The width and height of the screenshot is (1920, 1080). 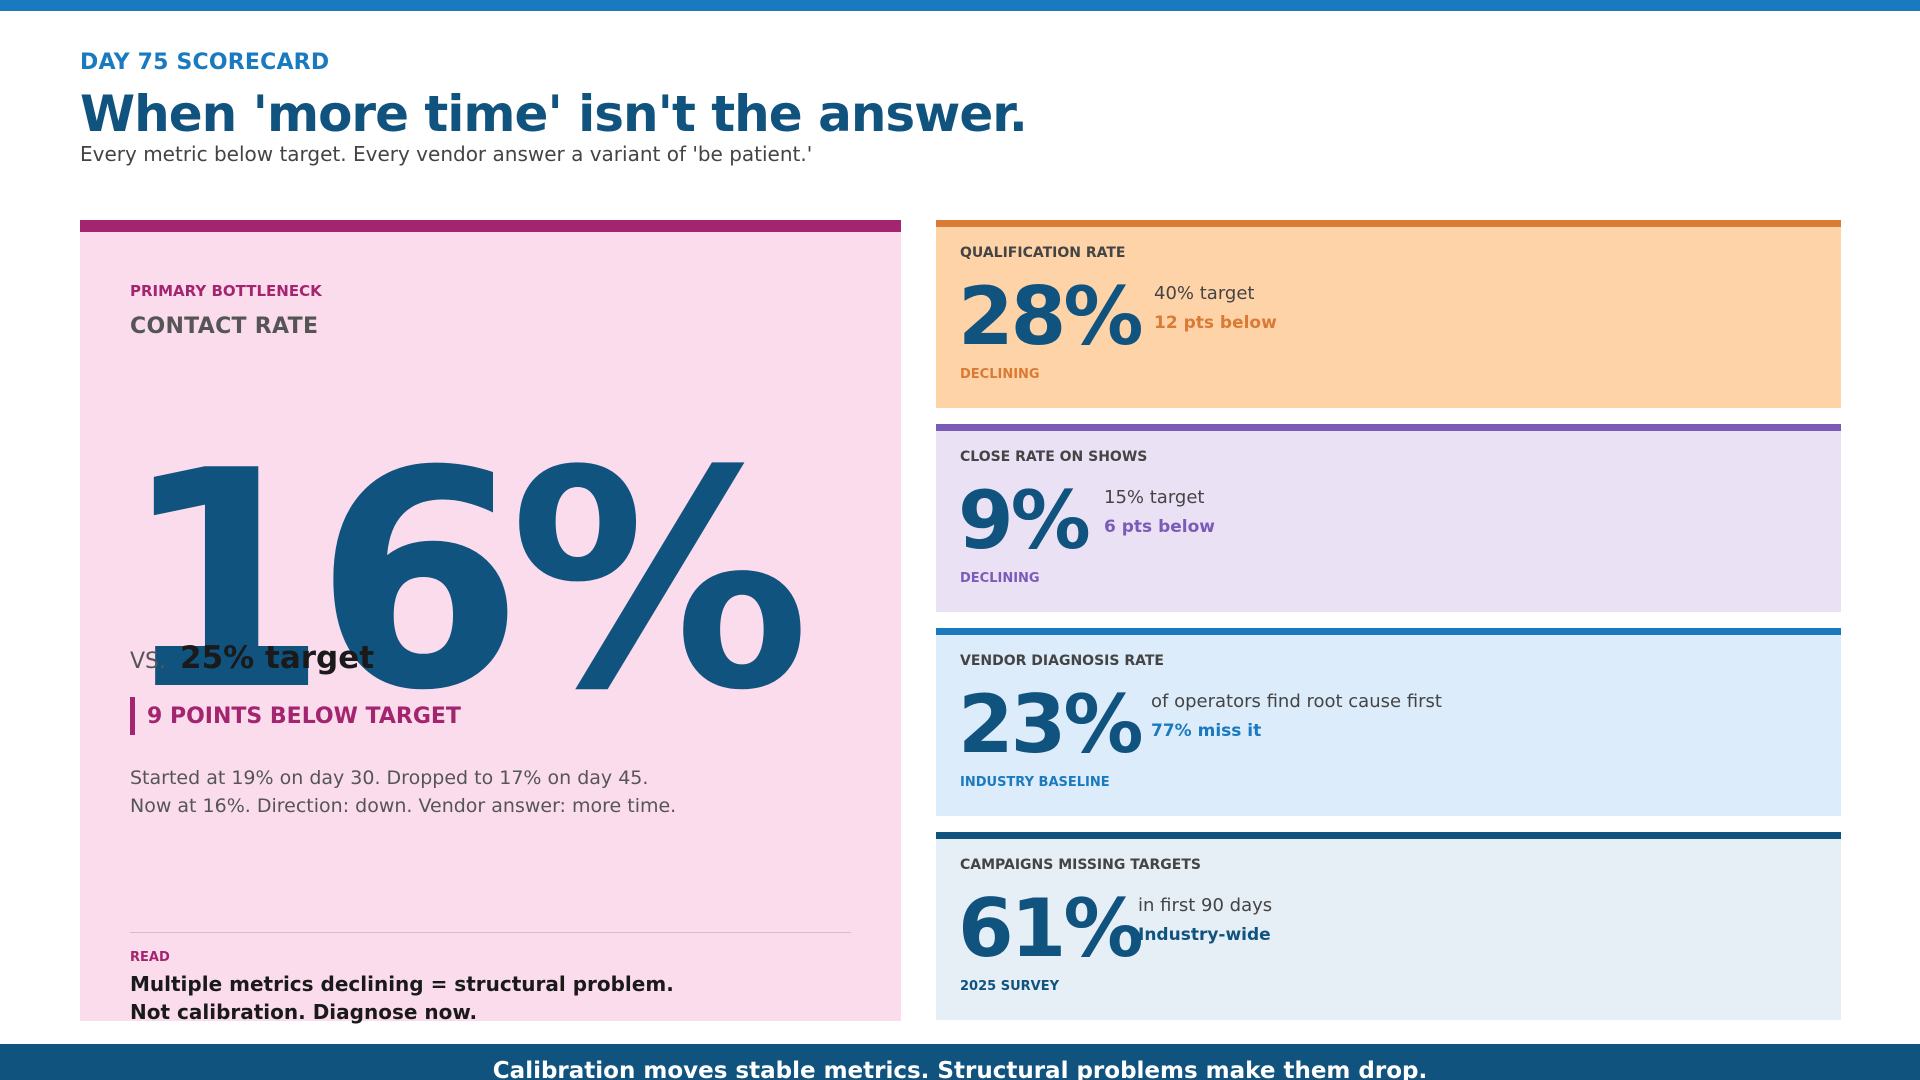 What do you see at coordinates (1296, 701) in the screenshot?
I see `metric-context: of operators find root cause first` at bounding box center [1296, 701].